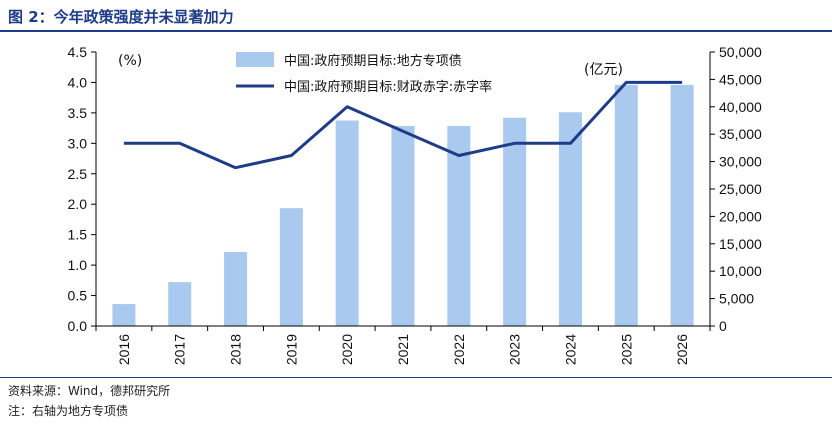  Describe the element at coordinates (736, 299) in the screenshot. I see `right-tick-label: 5,000` at that location.